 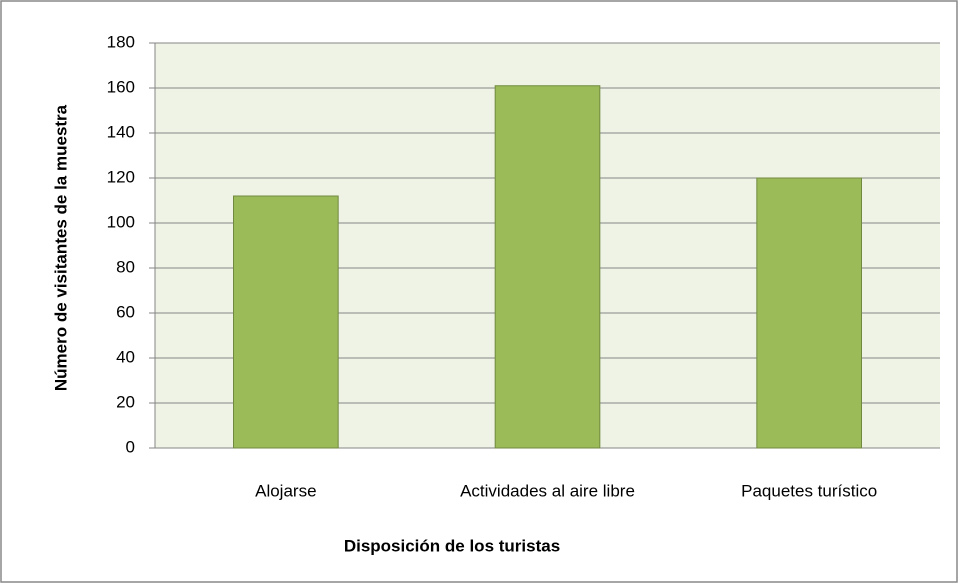 What do you see at coordinates (60, 247) in the screenshot?
I see `y-axis-title: Número de visitantes de la muestra` at bounding box center [60, 247].